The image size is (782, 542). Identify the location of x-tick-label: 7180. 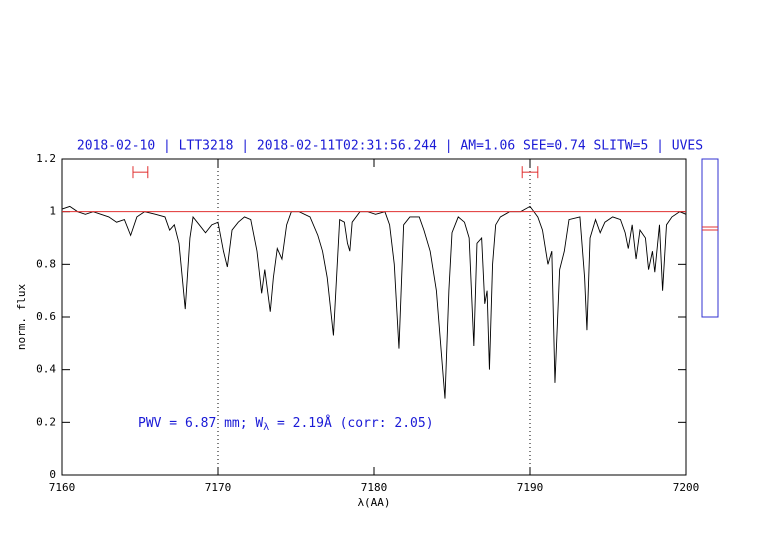
(374, 487).